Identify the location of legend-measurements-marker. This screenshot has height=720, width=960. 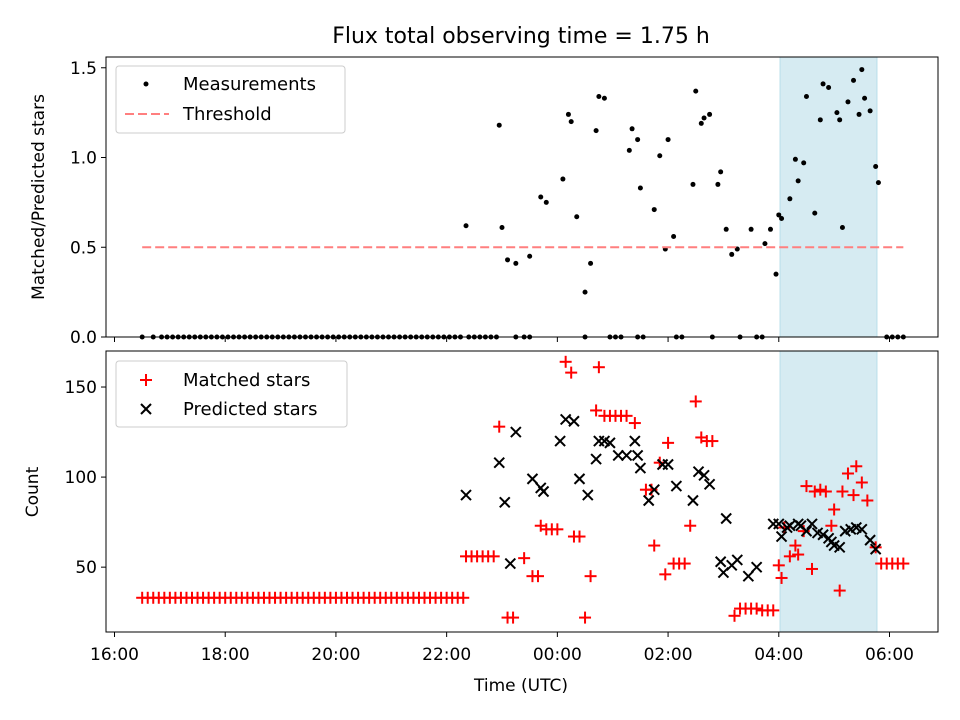
(146, 84).